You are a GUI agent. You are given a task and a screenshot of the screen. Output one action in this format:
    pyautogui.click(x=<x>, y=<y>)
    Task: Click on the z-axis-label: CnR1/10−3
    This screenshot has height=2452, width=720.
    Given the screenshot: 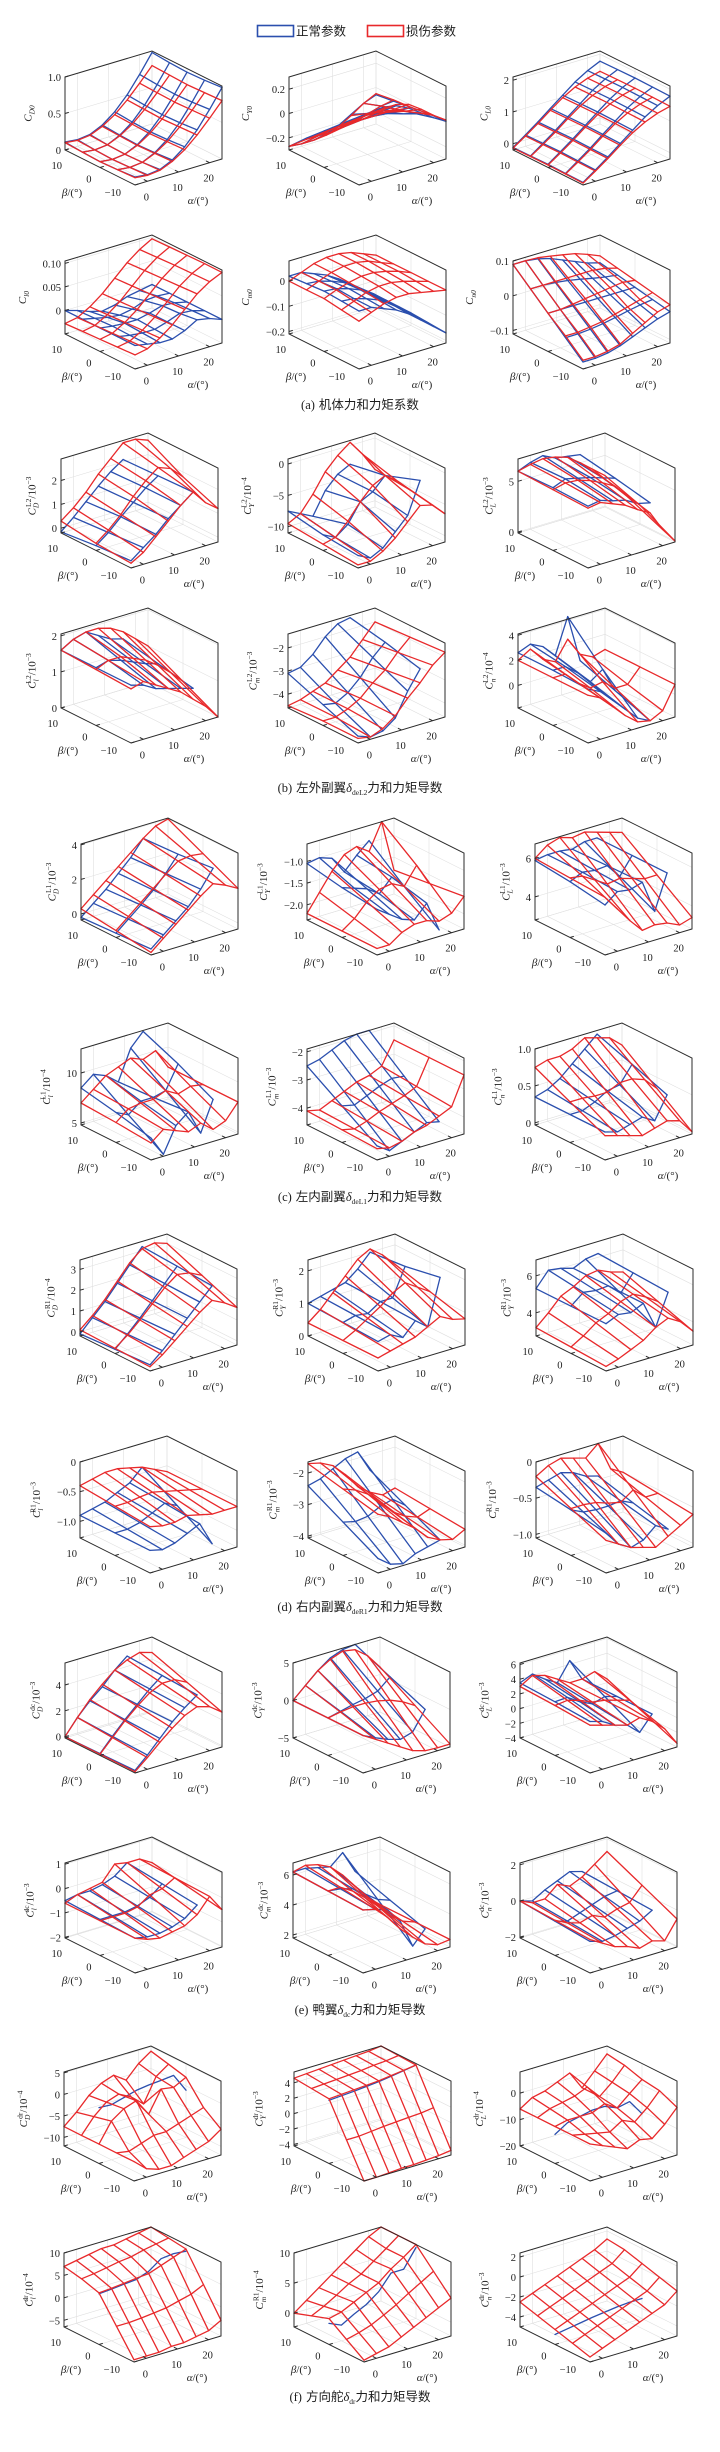 What is the action you would take?
    pyautogui.click(x=493, y=1500)
    